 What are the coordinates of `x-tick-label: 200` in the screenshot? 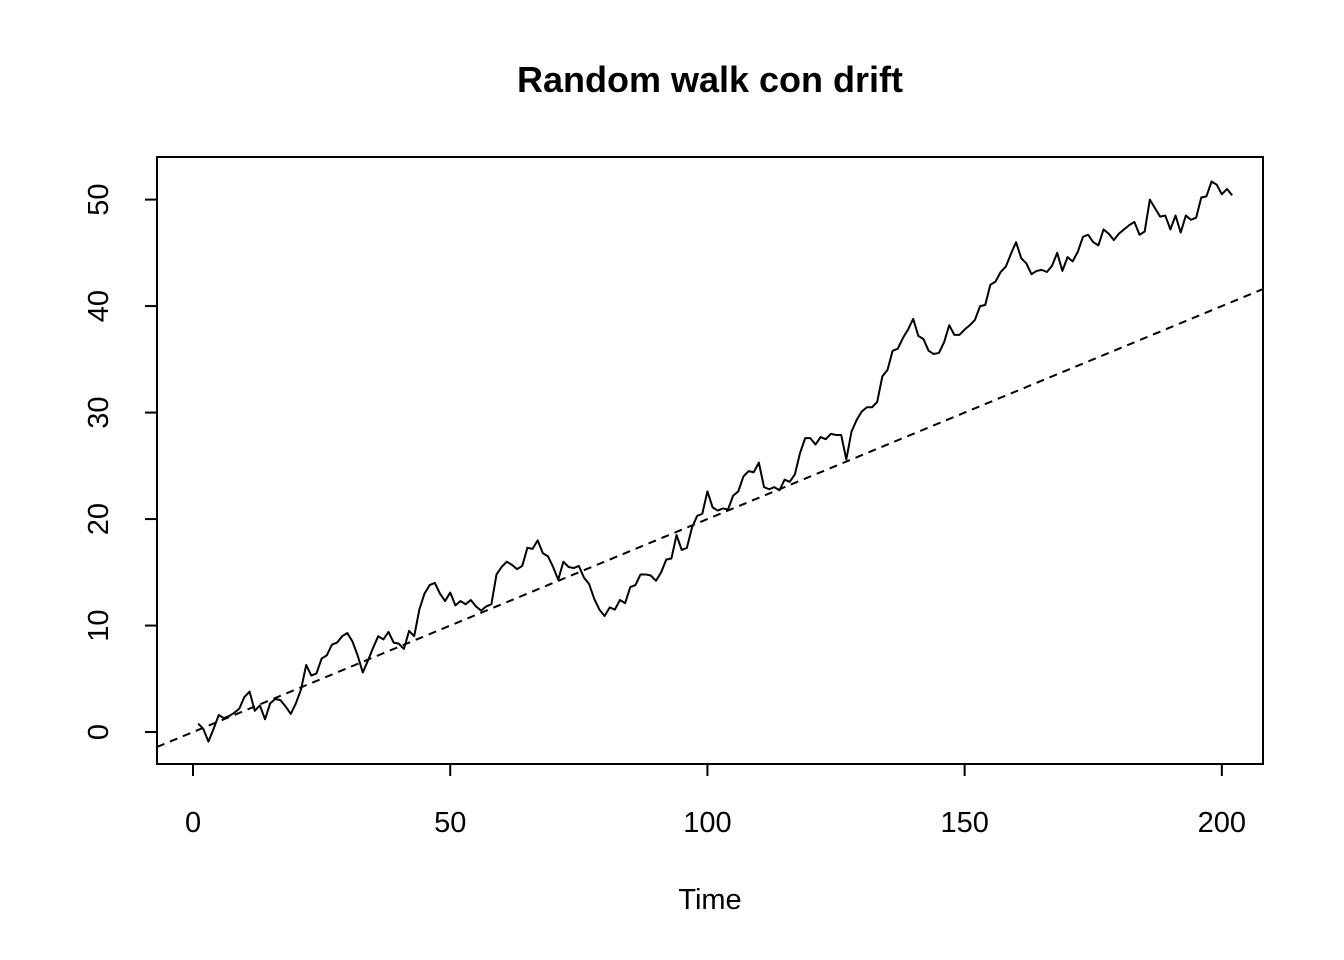 It's located at (1222, 823).